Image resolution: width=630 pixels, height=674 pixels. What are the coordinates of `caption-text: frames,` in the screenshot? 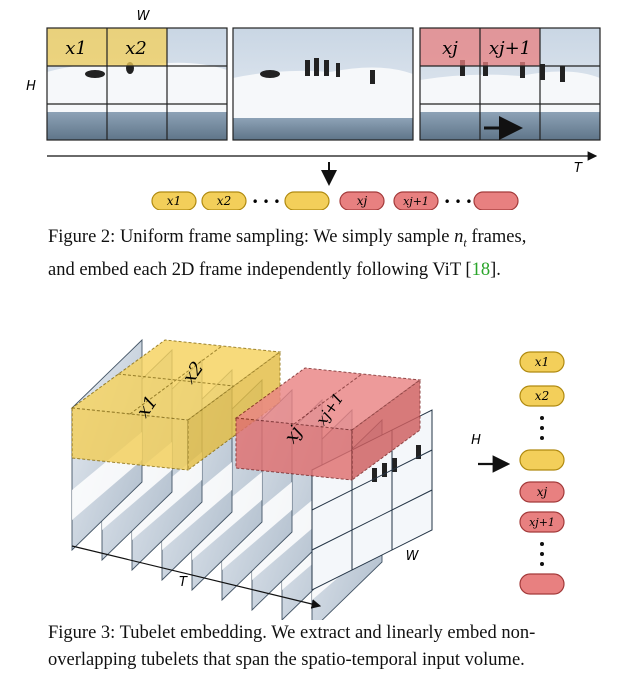 It's located at (496, 237).